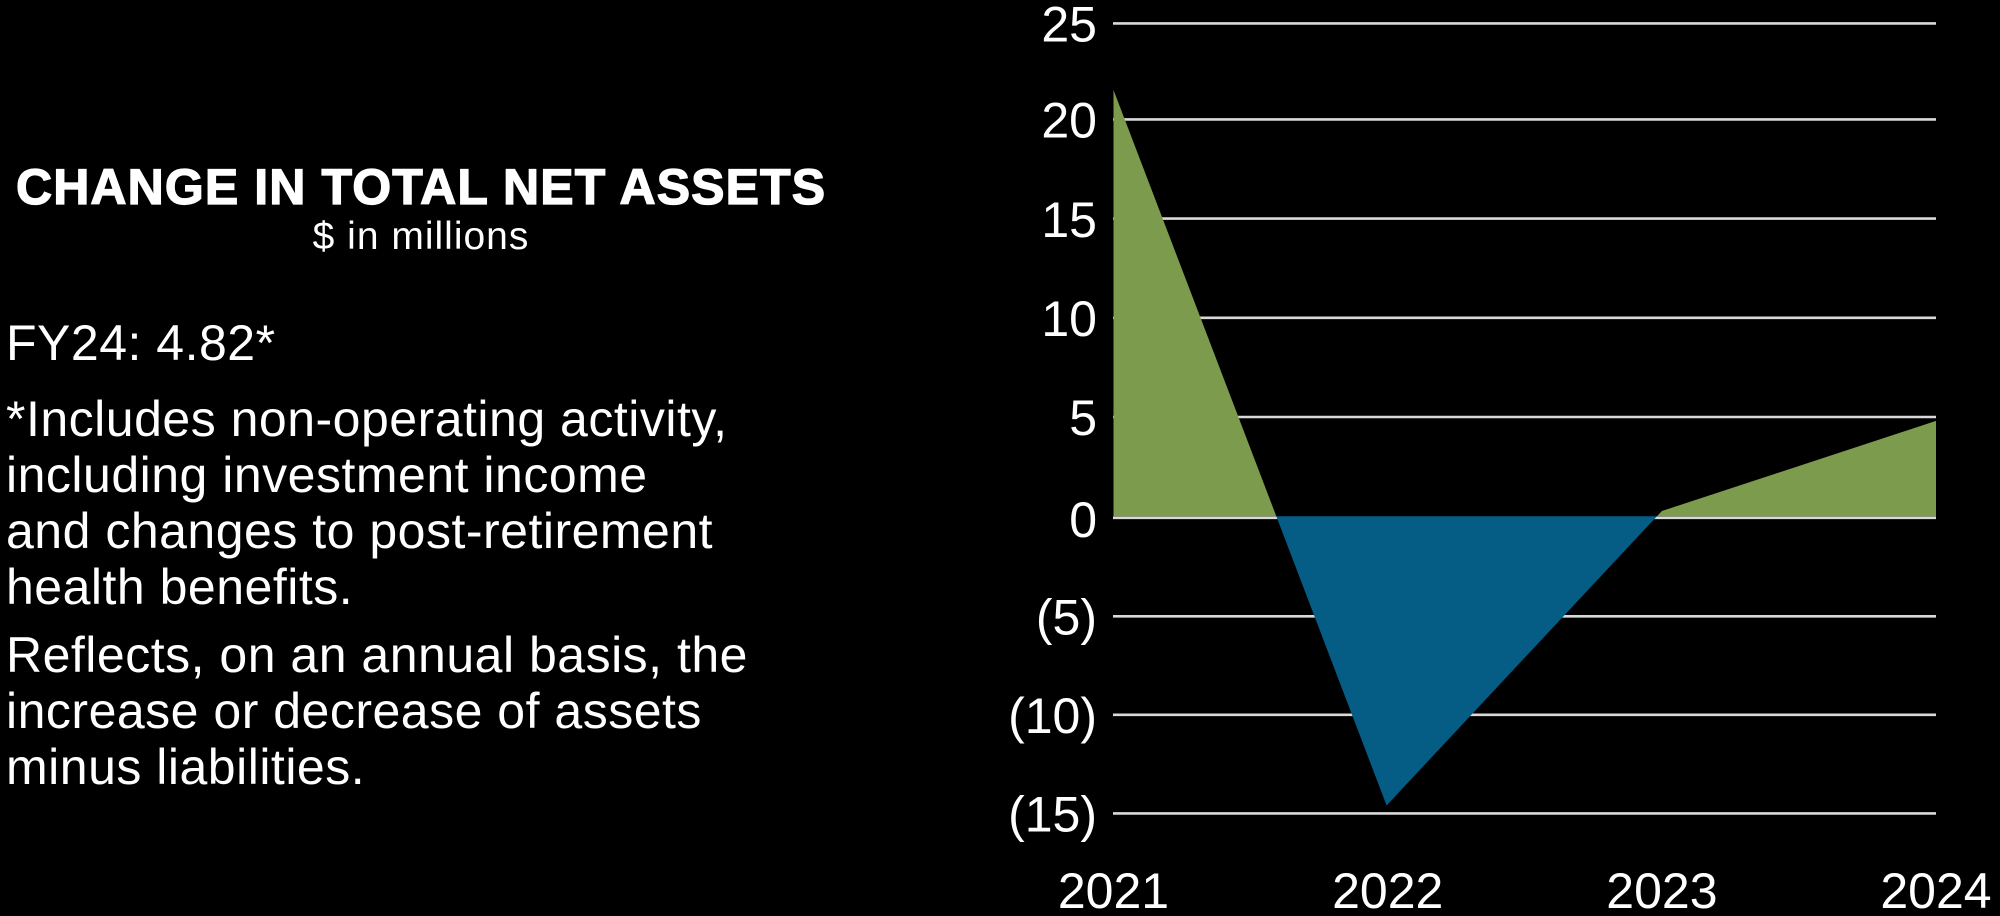  What do you see at coordinates (1387, 889) in the screenshot?
I see `svg-text: 2022` at bounding box center [1387, 889].